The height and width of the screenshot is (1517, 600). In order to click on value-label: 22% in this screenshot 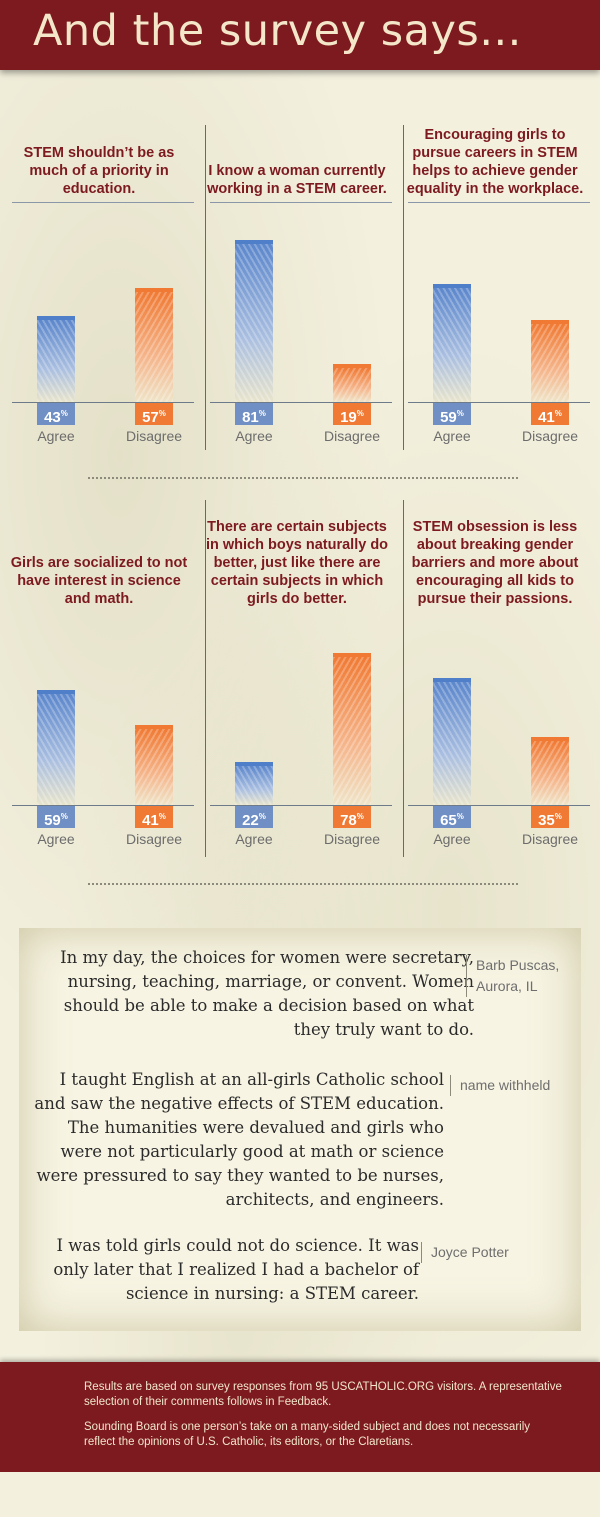, I will do `click(254, 817)`.